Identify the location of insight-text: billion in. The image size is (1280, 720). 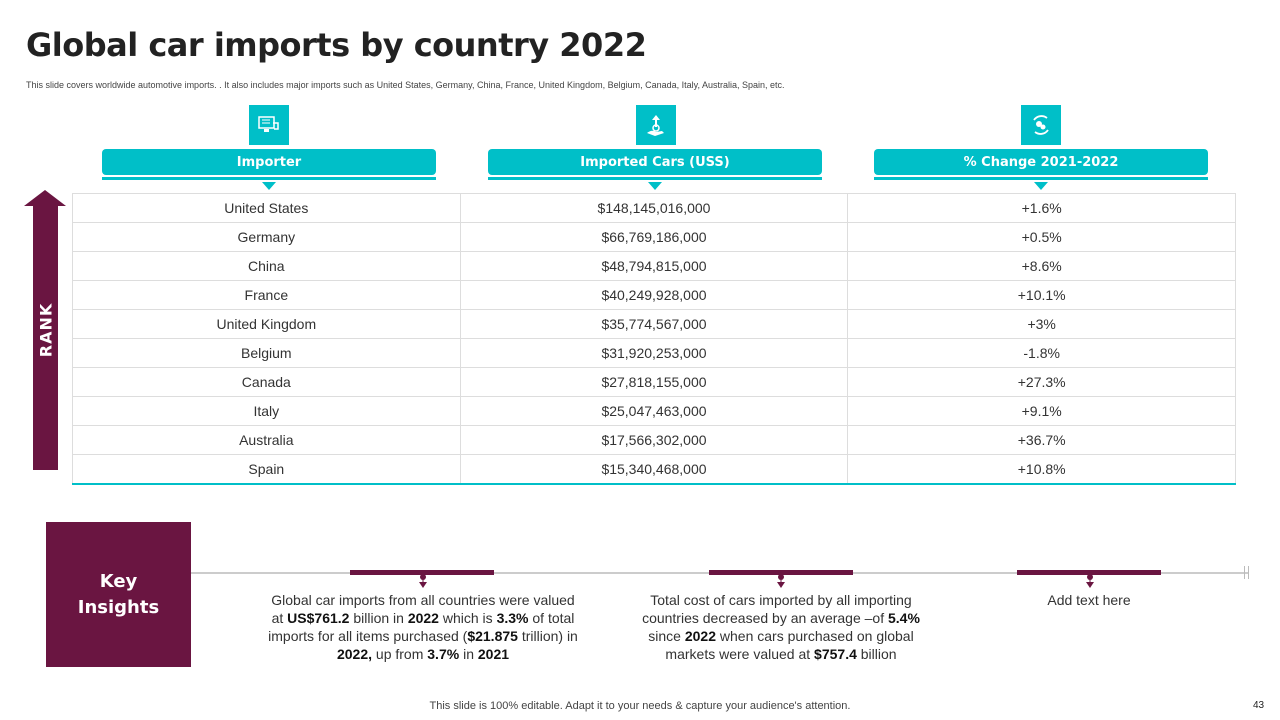
(378, 618).